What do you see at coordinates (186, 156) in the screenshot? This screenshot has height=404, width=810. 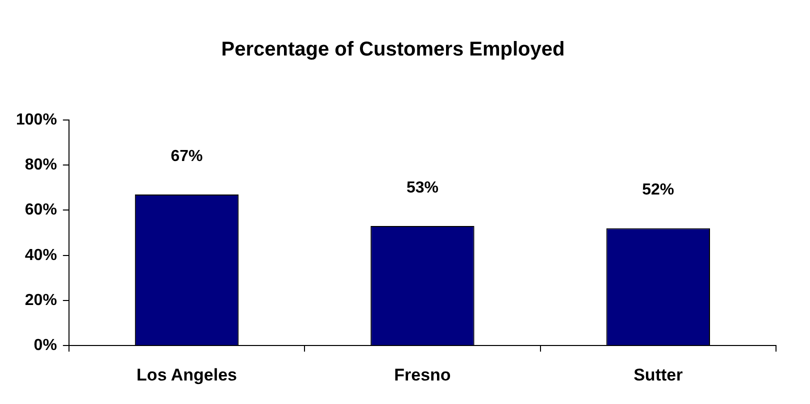 I see `data-label: 67%` at bounding box center [186, 156].